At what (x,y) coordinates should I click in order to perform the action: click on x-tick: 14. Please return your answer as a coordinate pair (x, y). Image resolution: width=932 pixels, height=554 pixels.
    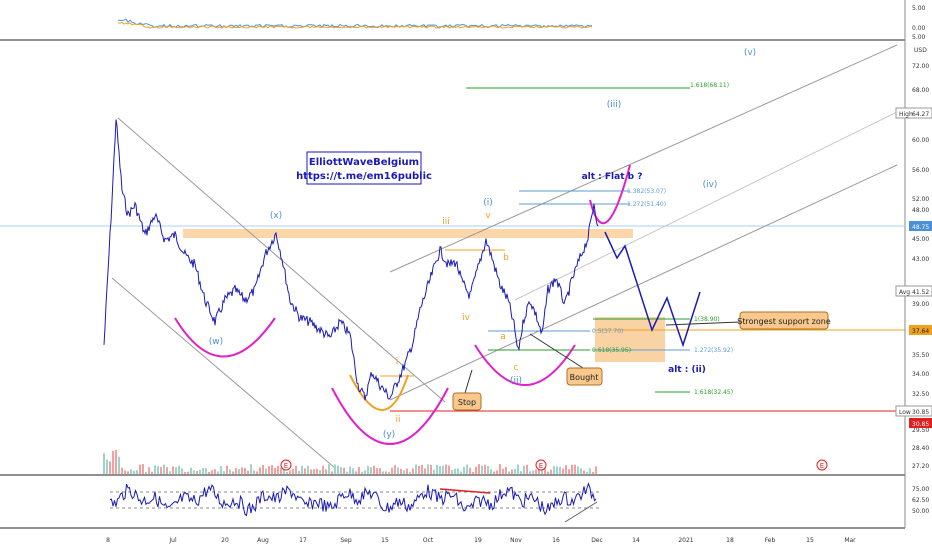
    Looking at the image, I should click on (636, 540).